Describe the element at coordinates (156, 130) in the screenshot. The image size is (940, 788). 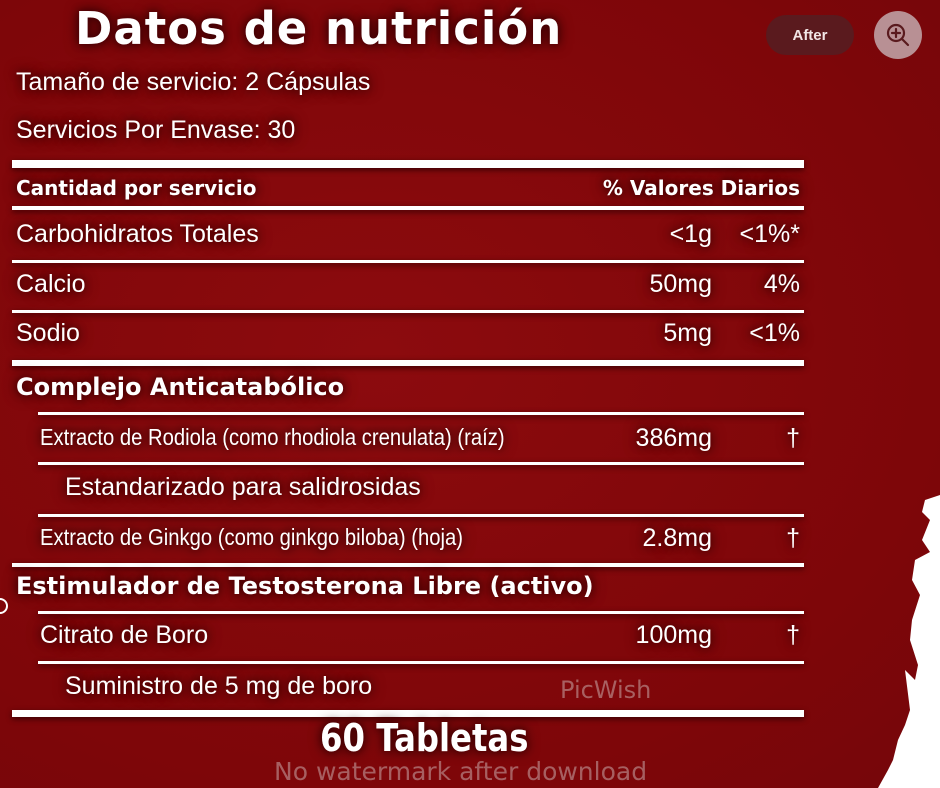
I see `servings-per-container: Servicios Por Envase: 30` at that location.